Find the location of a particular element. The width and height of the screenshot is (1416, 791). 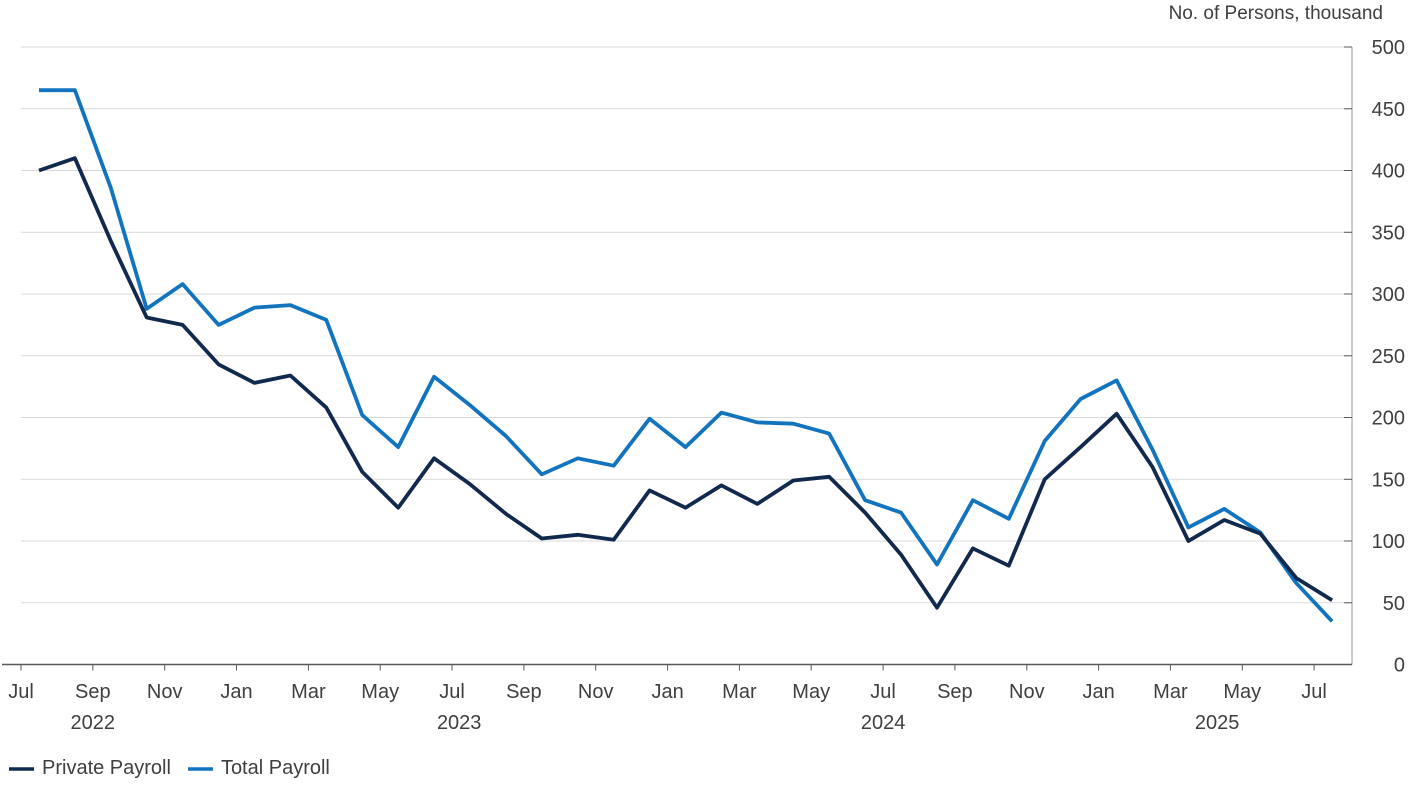

legend-item-private-payroll: Private Payroll is located at coordinates (89, 768).